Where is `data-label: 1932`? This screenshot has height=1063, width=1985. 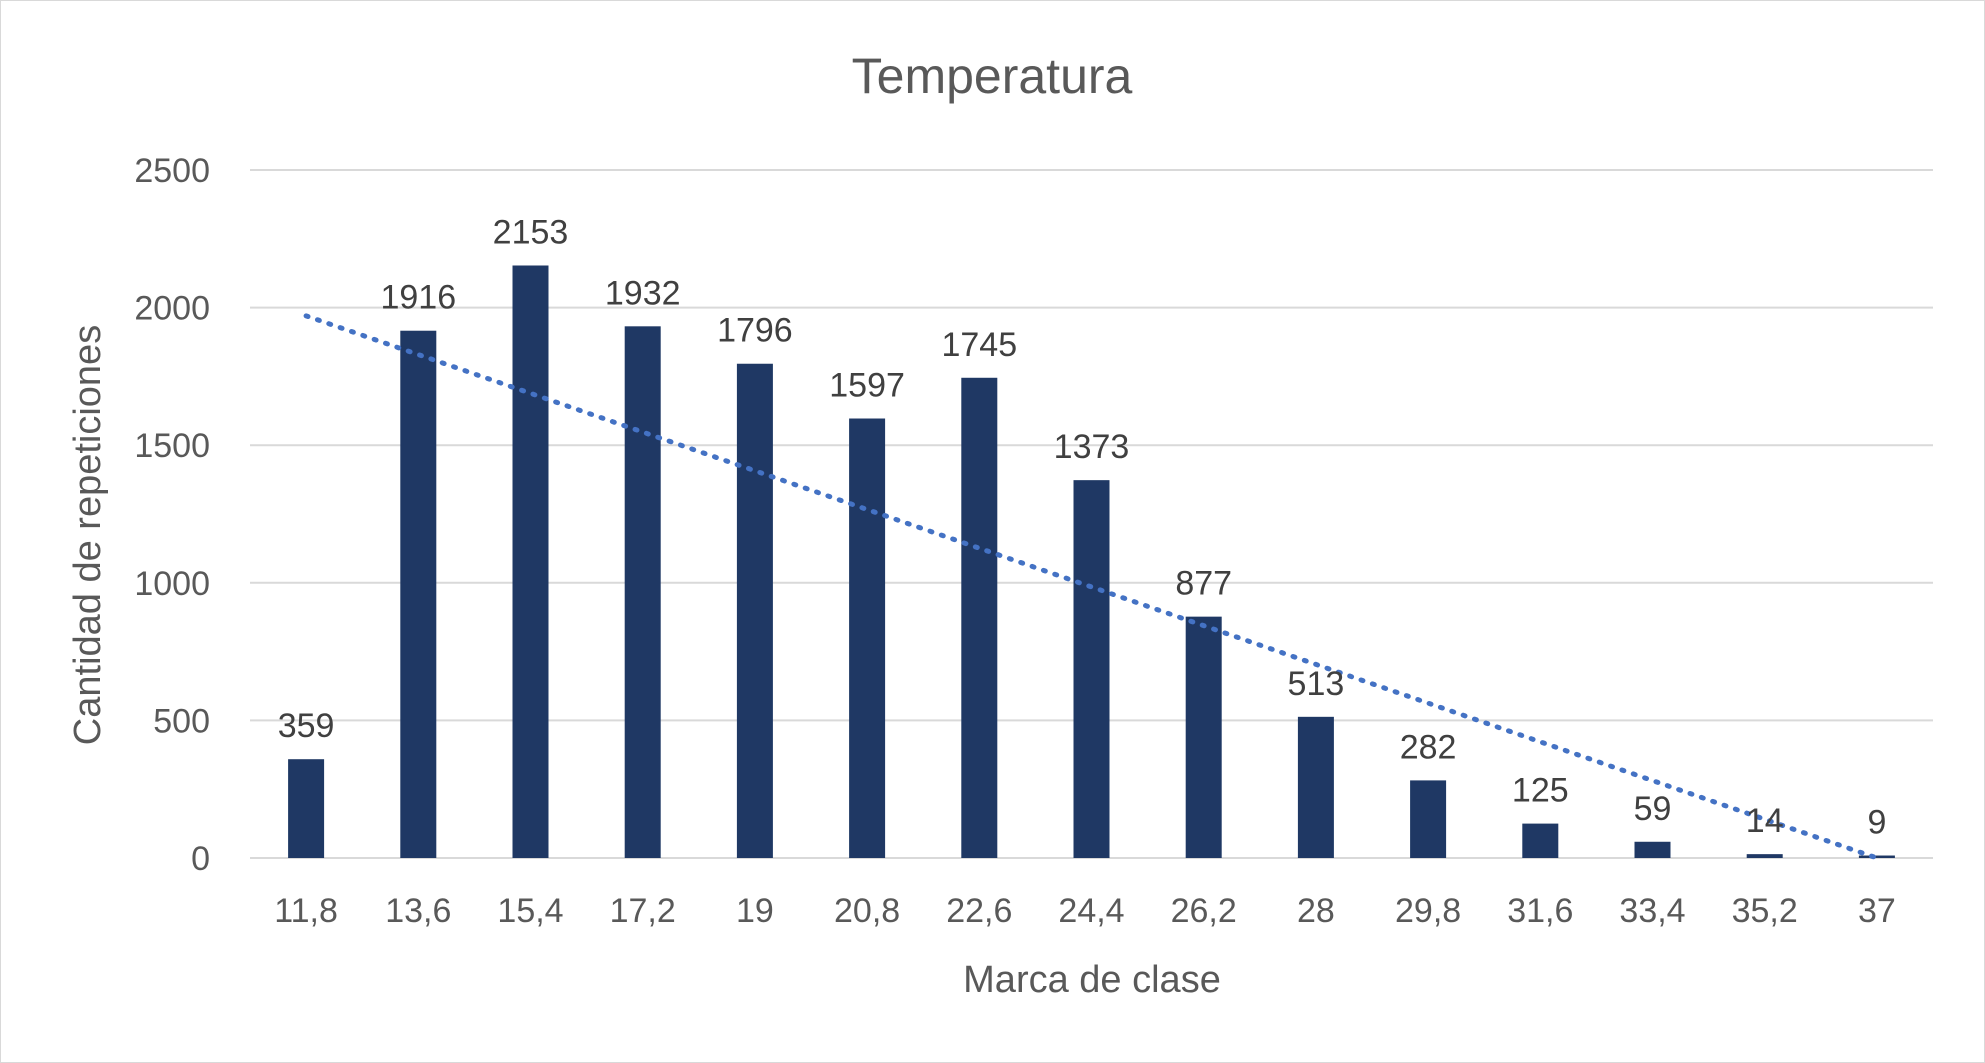
data-label: 1932 is located at coordinates (643, 293).